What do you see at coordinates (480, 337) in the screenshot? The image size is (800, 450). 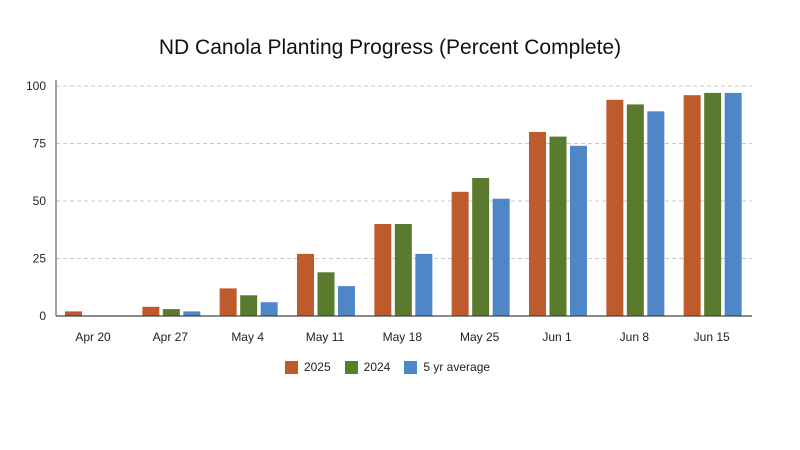 I see `x-tick-label: May 25` at bounding box center [480, 337].